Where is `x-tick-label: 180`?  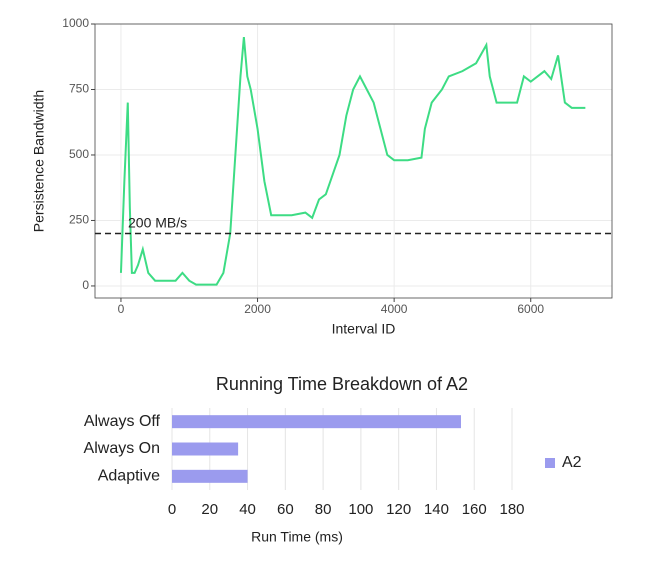 x-tick-label: 180 is located at coordinates (511, 509).